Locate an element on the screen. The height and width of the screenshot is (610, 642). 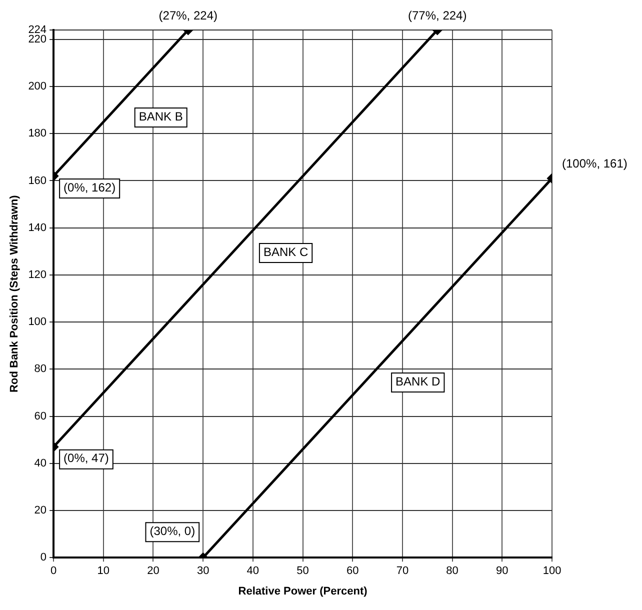
x-tick-label: 70 is located at coordinates (402, 571).